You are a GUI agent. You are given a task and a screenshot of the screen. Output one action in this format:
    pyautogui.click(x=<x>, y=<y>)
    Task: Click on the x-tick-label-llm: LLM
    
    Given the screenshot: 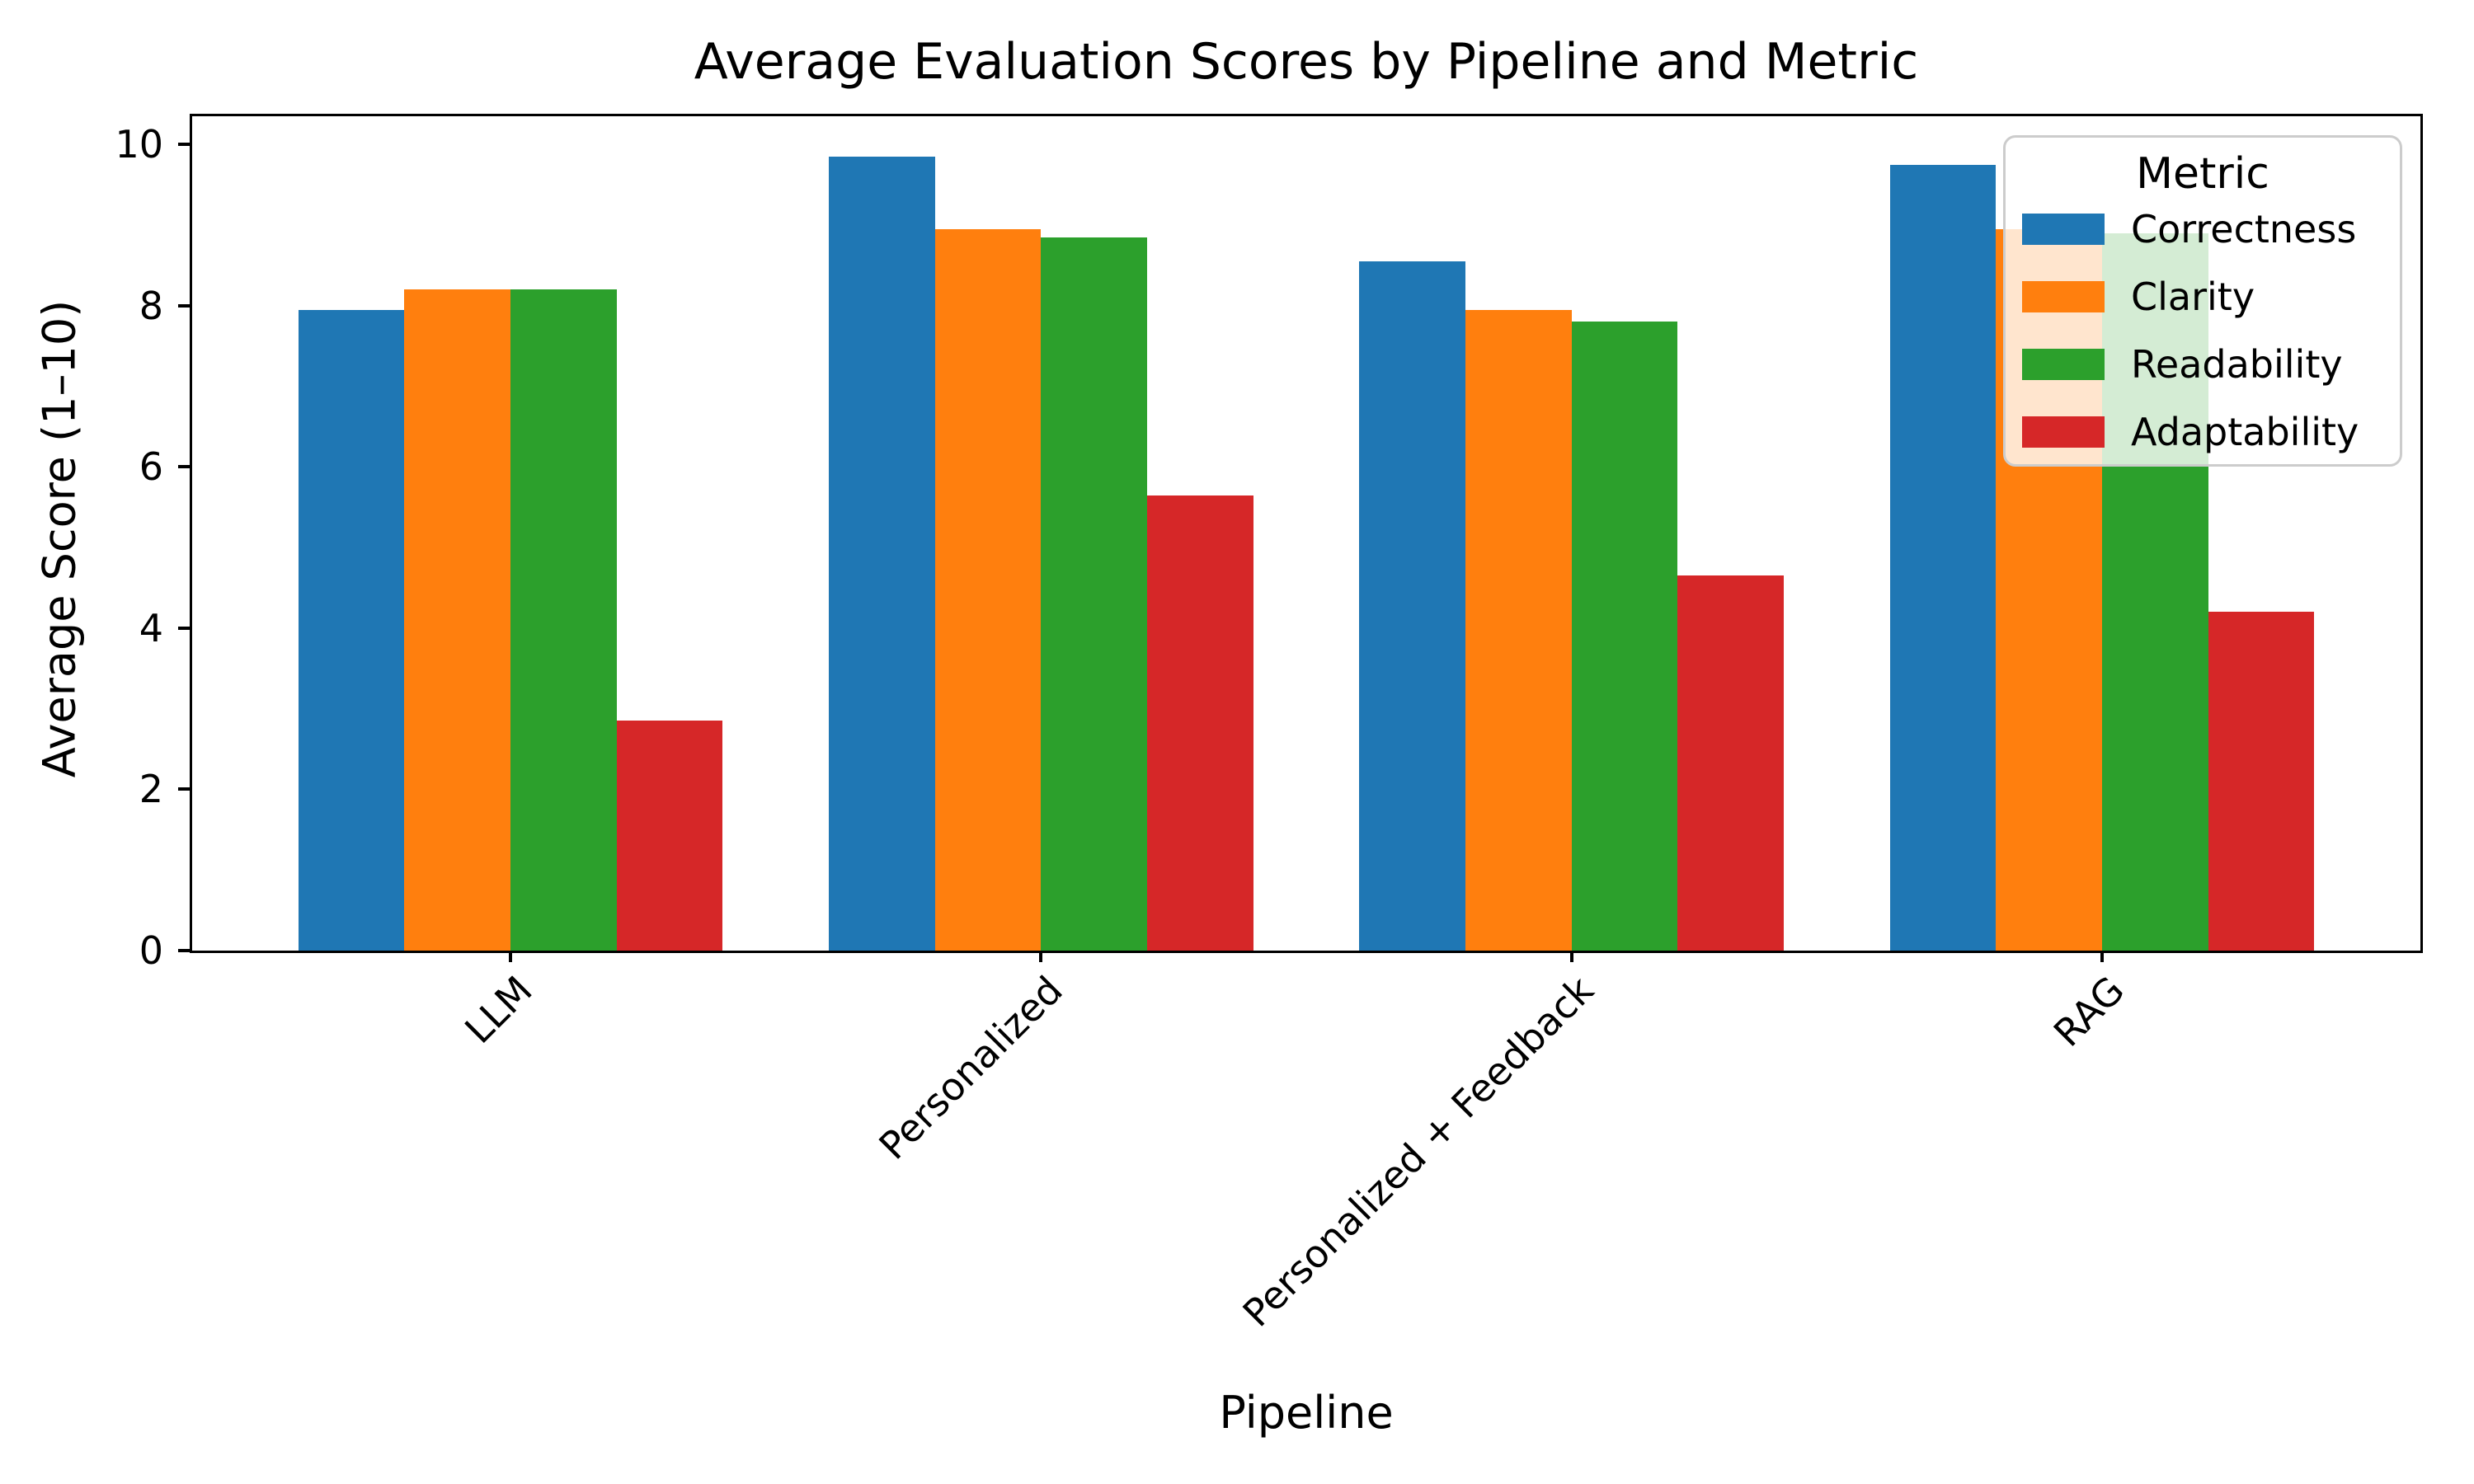 What is the action you would take?
    pyautogui.click(x=498, y=1010)
    